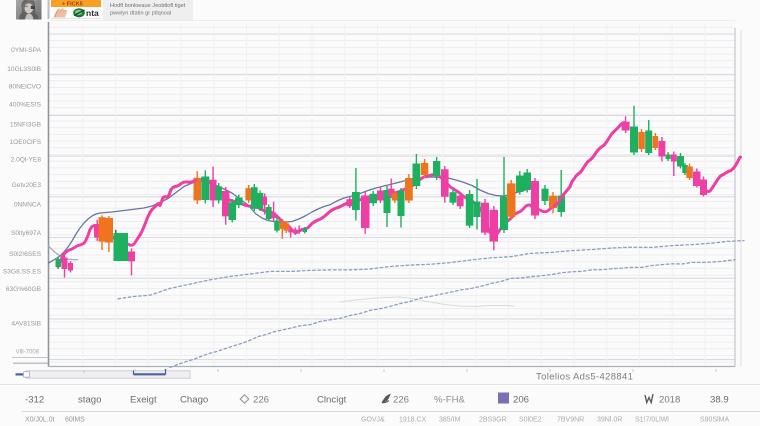 The width and height of the screenshot is (760, 426). I want to click on svg-text: S90SlMA, so click(715, 420).